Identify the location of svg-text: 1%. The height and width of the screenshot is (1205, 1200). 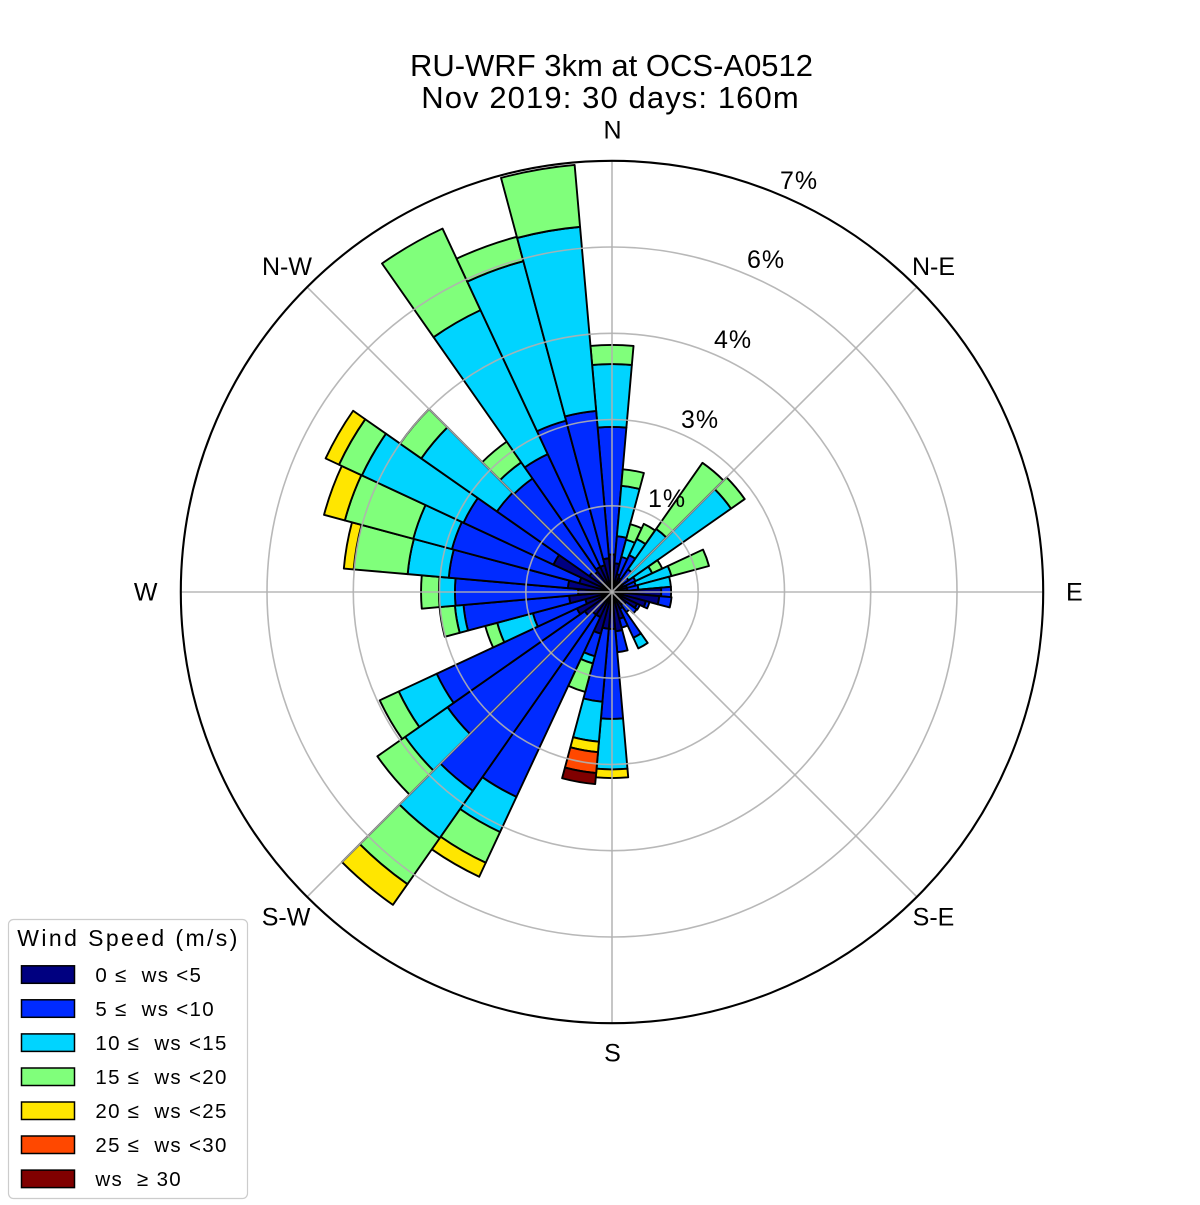
(667, 499).